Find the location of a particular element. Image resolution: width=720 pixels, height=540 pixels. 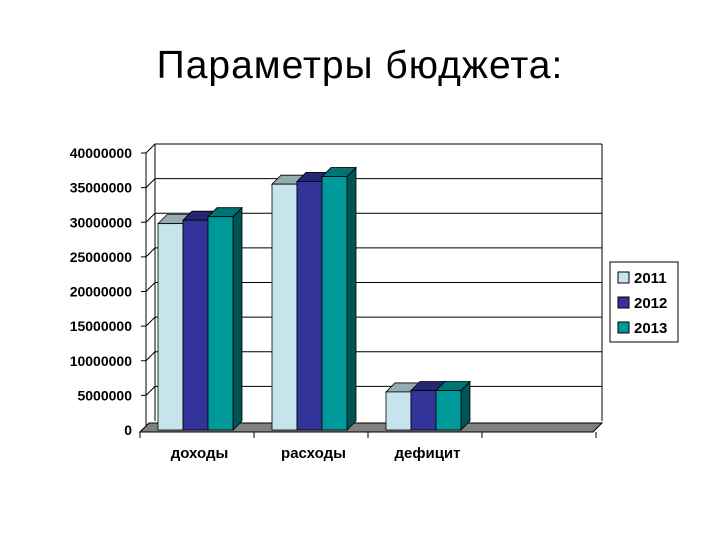

x-category-label: доходы is located at coordinates (200, 453).